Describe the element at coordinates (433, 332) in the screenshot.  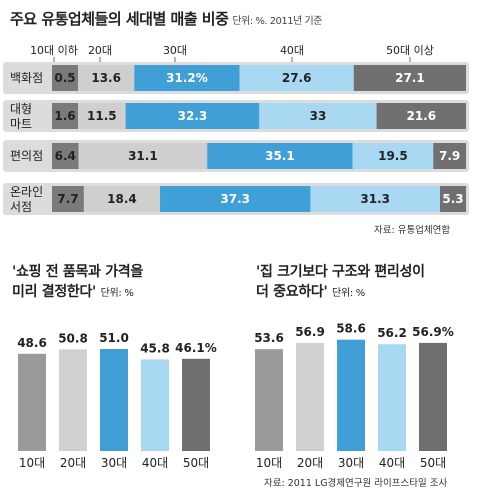
I see `right-chart-value-label: 56.9%` at that location.